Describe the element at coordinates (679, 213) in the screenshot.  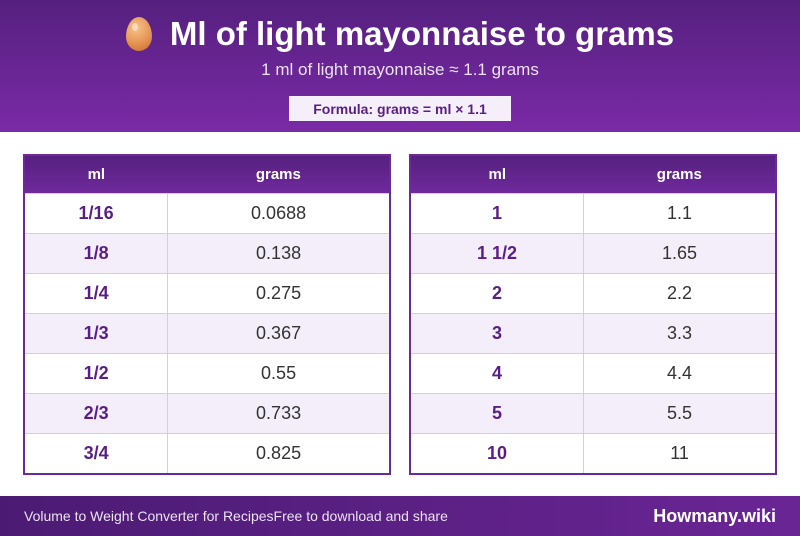
I see `grams-cell: 1.1` at that location.